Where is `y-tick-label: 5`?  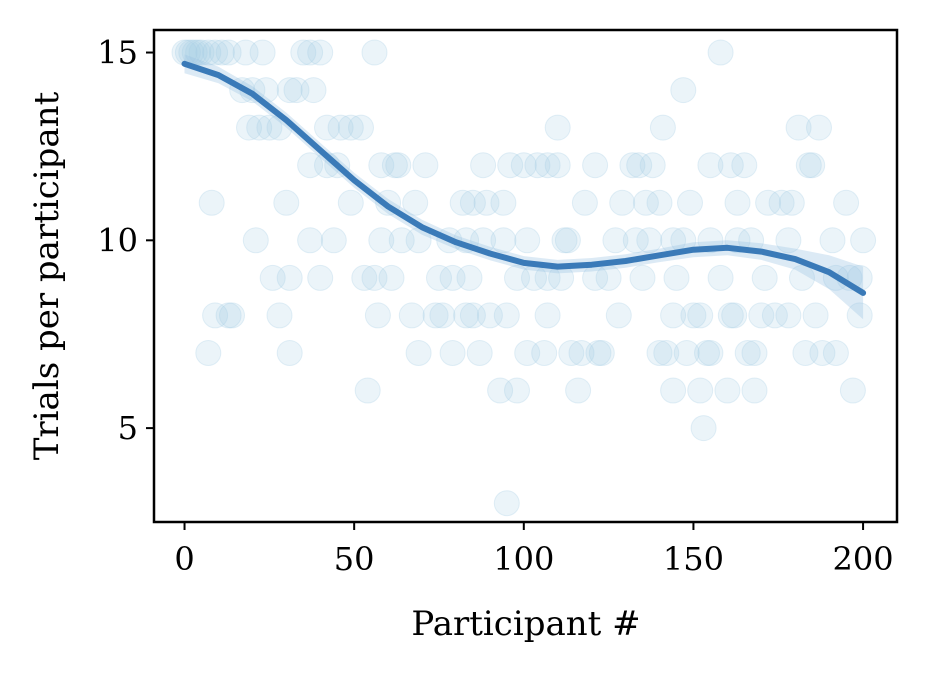 y-tick-label: 5 is located at coordinates (128, 428).